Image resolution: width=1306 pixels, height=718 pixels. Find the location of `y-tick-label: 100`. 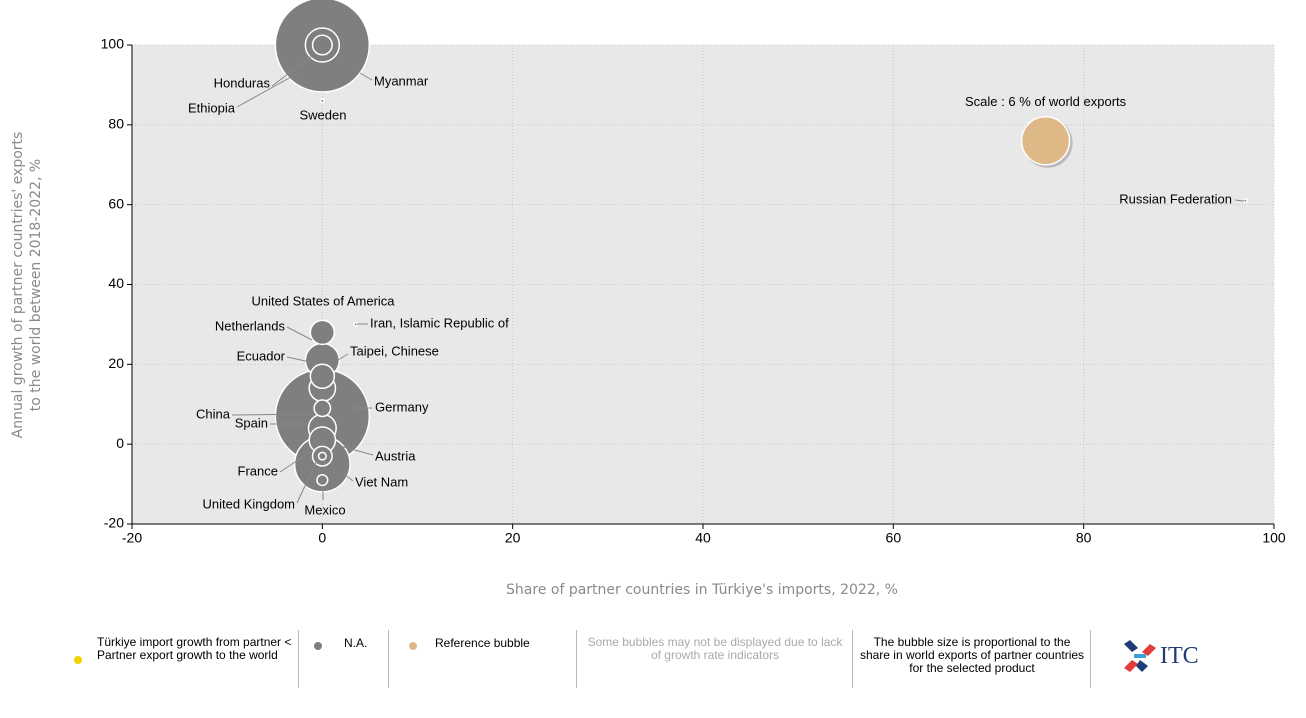

y-tick-label: 100 is located at coordinates (113, 44).